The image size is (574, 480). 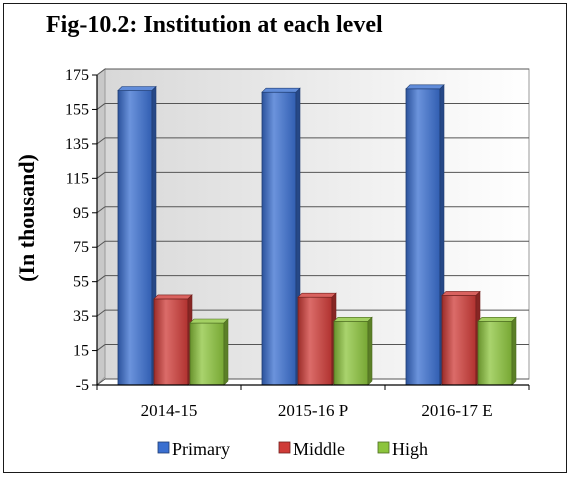 What do you see at coordinates (201, 449) in the screenshot?
I see `legend-label-primary: Primary` at bounding box center [201, 449].